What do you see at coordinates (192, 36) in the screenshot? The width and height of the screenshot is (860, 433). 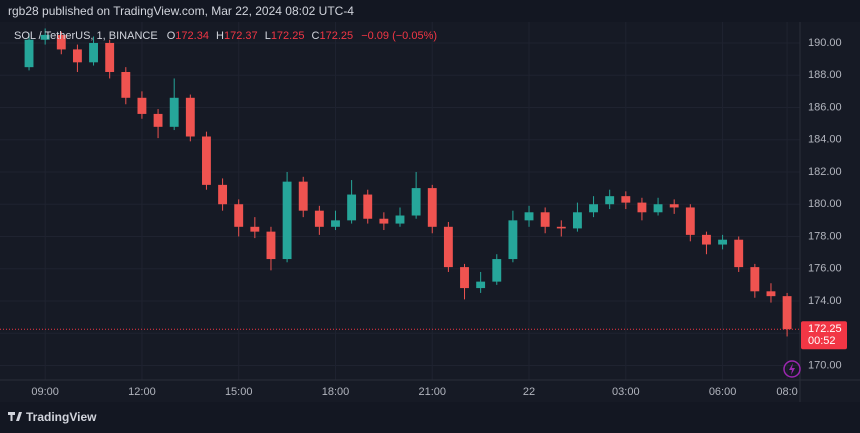 I see `ohlc-value: 172.34` at bounding box center [192, 36].